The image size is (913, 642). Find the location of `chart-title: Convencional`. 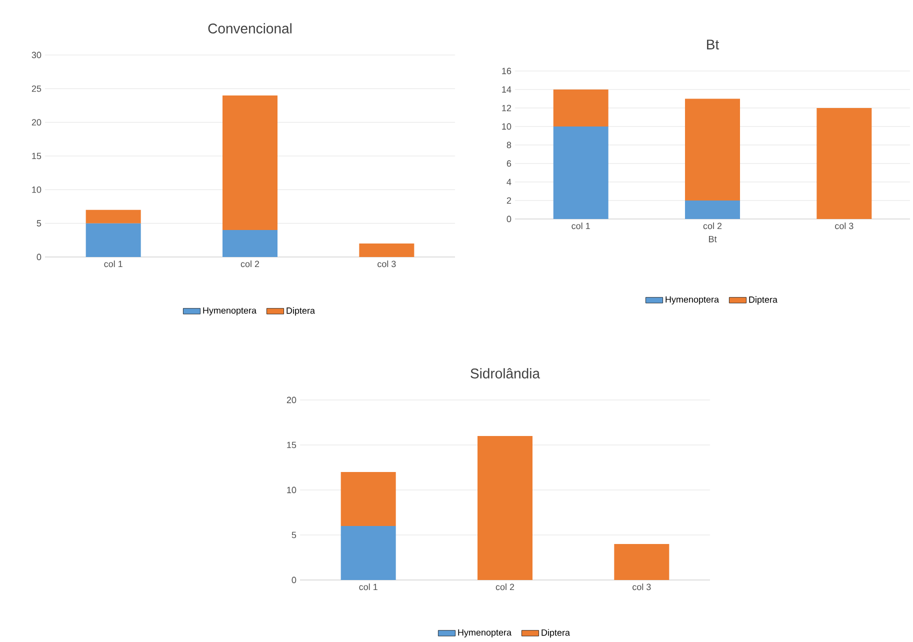

chart-title: Convencional is located at coordinates (250, 28).